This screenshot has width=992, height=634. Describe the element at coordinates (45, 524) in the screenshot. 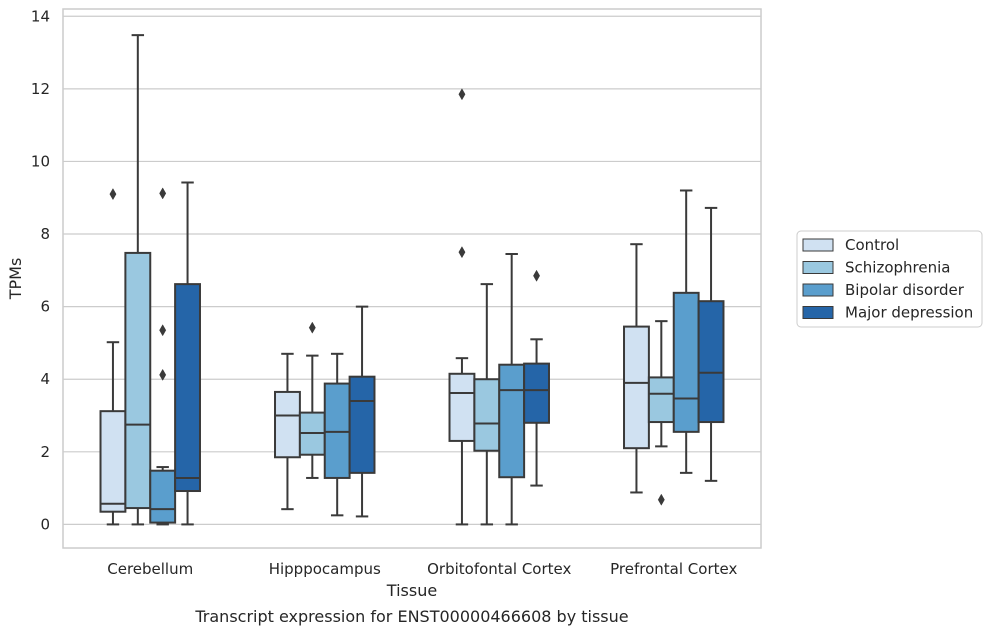

I see `y-tick-label: 0` at that location.